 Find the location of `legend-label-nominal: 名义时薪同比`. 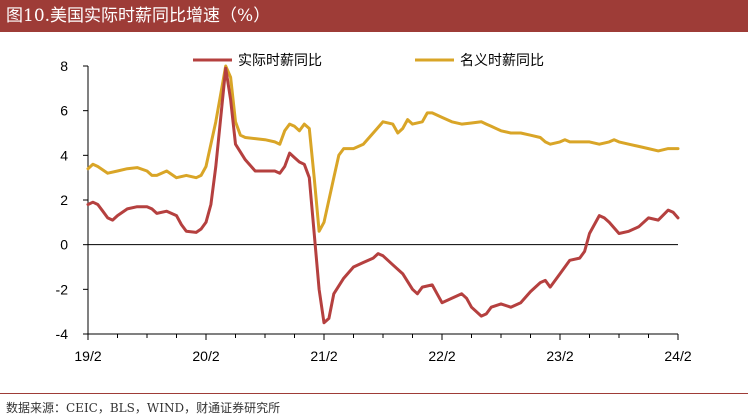

legend-label-nominal: 名义时薪同比 is located at coordinates (502, 61).